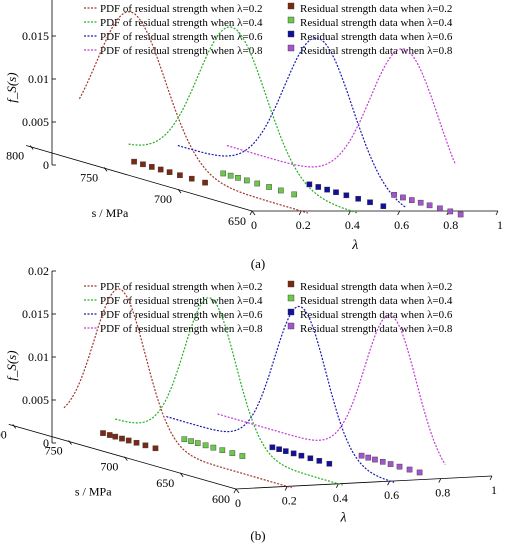 The image size is (514, 550). What do you see at coordinates (165, 483) in the screenshot?
I see `s-tick-label: 650` at bounding box center [165, 483].